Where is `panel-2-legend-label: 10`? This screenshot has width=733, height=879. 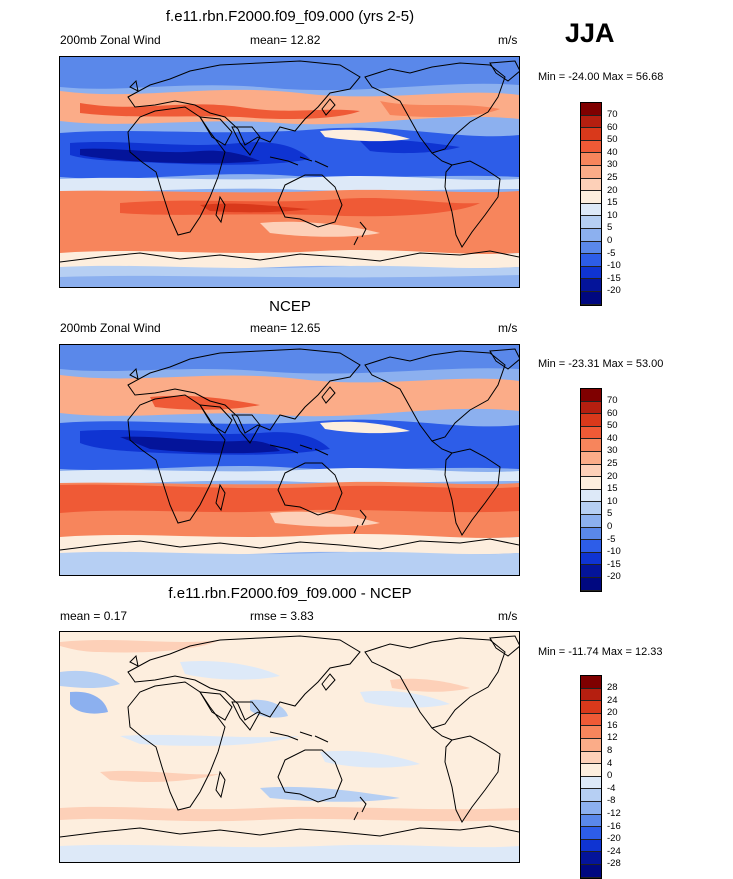 panel-2-legend-label: 10 is located at coordinates (612, 501).